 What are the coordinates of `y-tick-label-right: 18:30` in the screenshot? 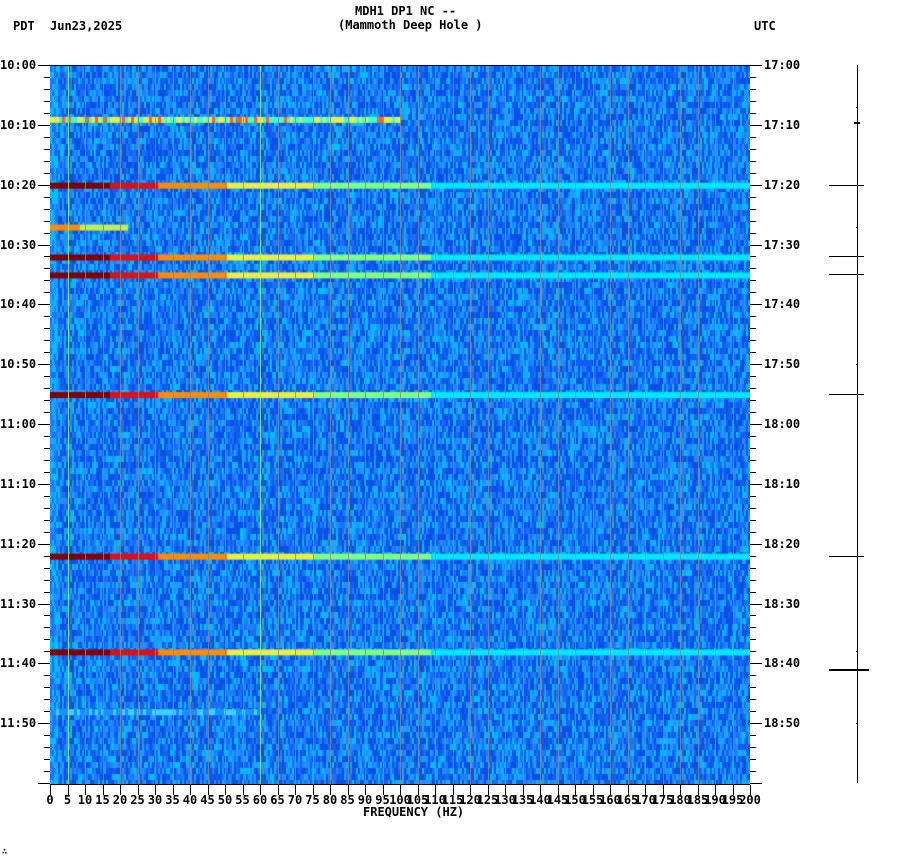 It's located at (782, 603).